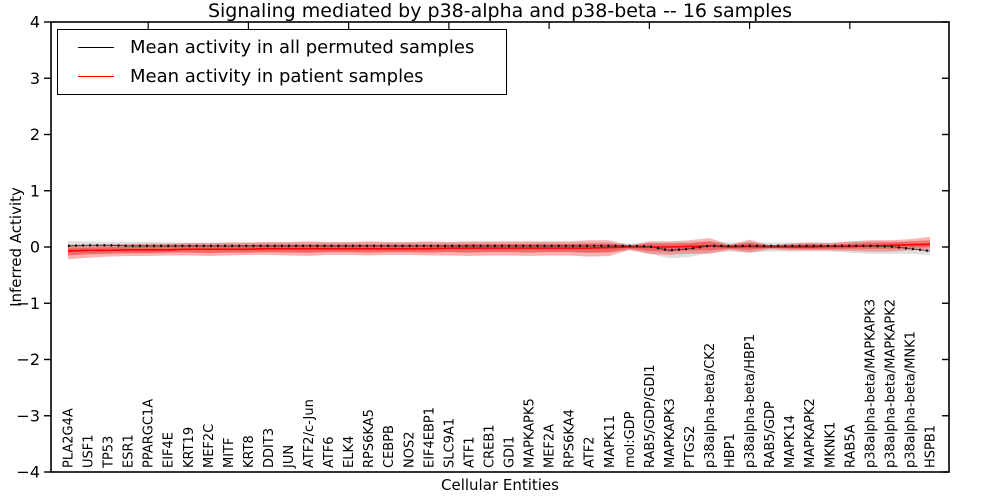 This screenshot has height=500, width=1000. What do you see at coordinates (35, 22) in the screenshot?
I see `y-tick-label: 4` at bounding box center [35, 22].